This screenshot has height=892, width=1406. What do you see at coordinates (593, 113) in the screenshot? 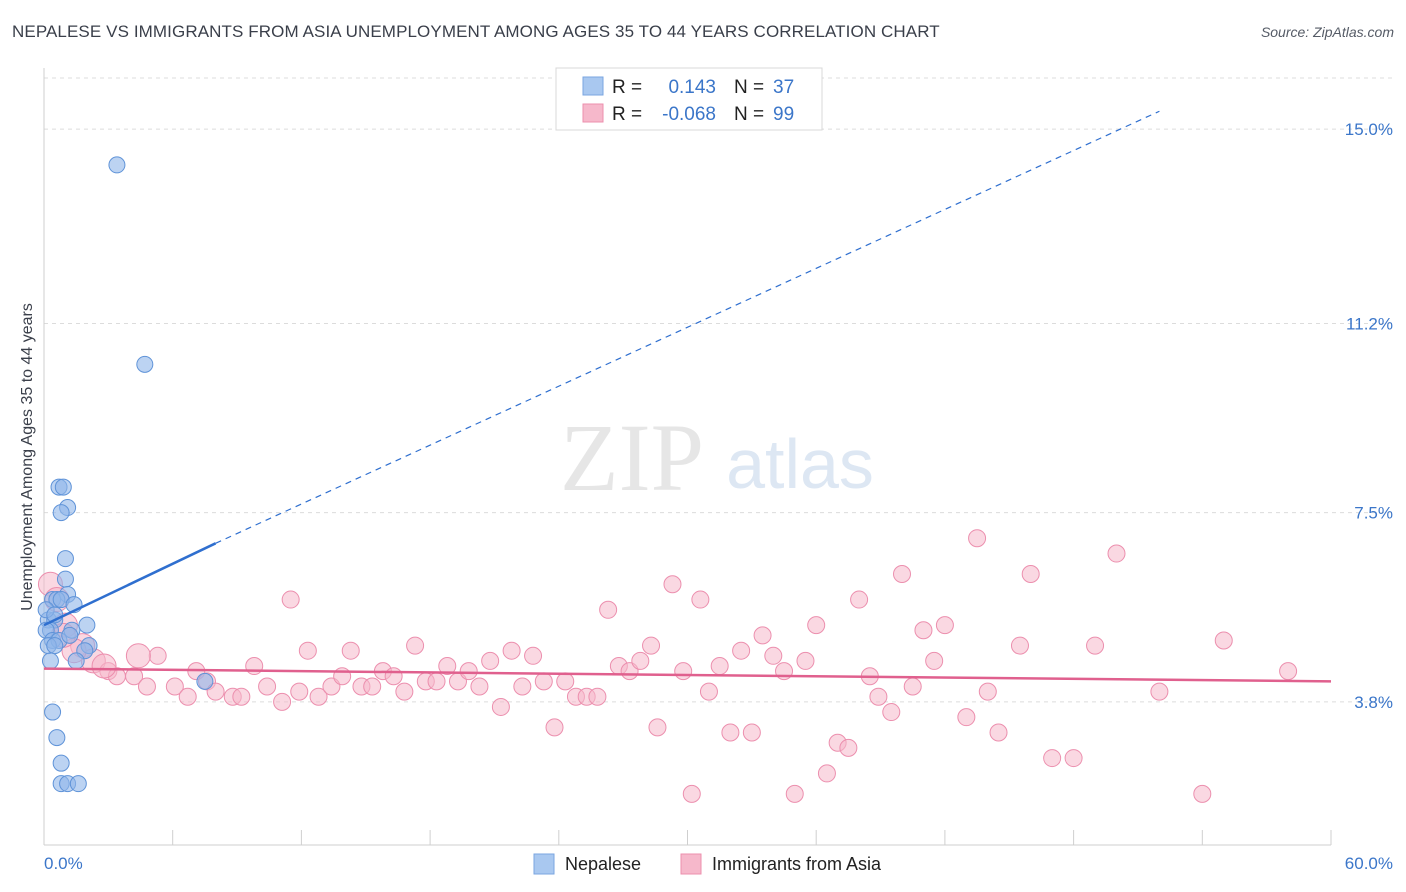
I see `legend-swatch-asia` at bounding box center [593, 113].